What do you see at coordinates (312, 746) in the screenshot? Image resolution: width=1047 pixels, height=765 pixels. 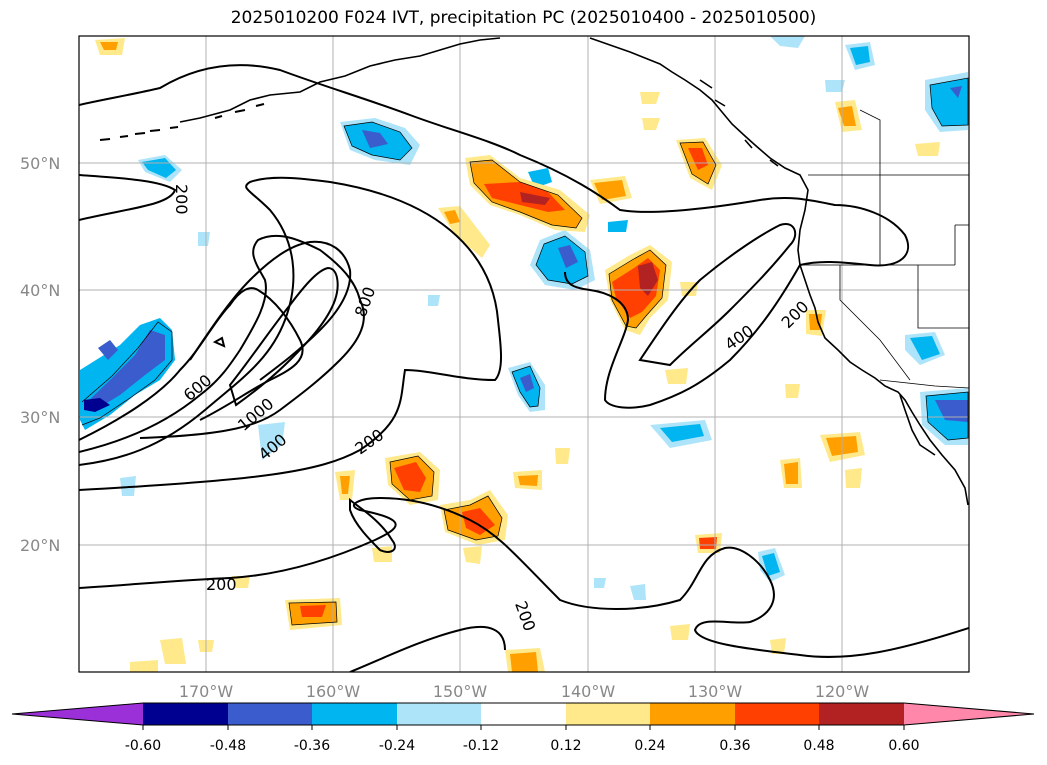 I see `colorbar-tick: -0.36` at bounding box center [312, 746].